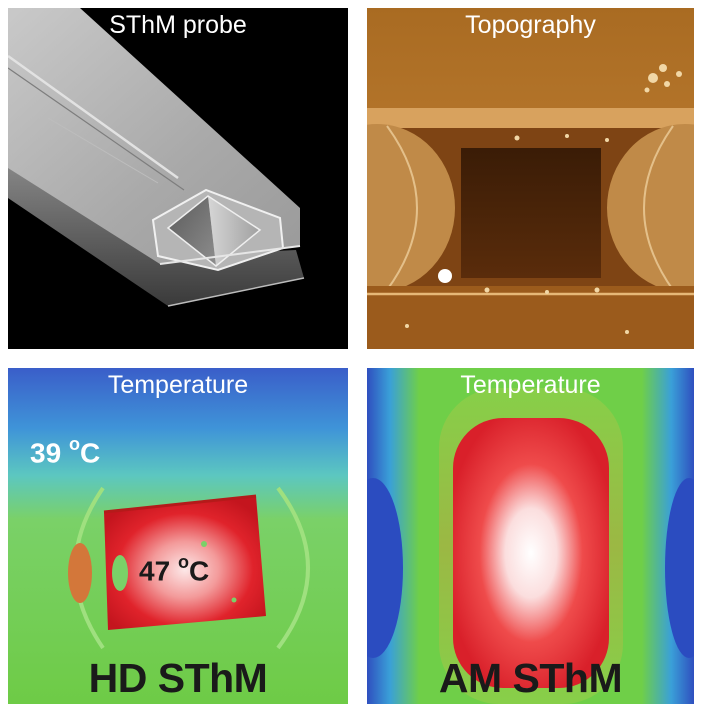  Describe the element at coordinates (530, 25) in the screenshot. I see `topography-title: Topography` at that location.